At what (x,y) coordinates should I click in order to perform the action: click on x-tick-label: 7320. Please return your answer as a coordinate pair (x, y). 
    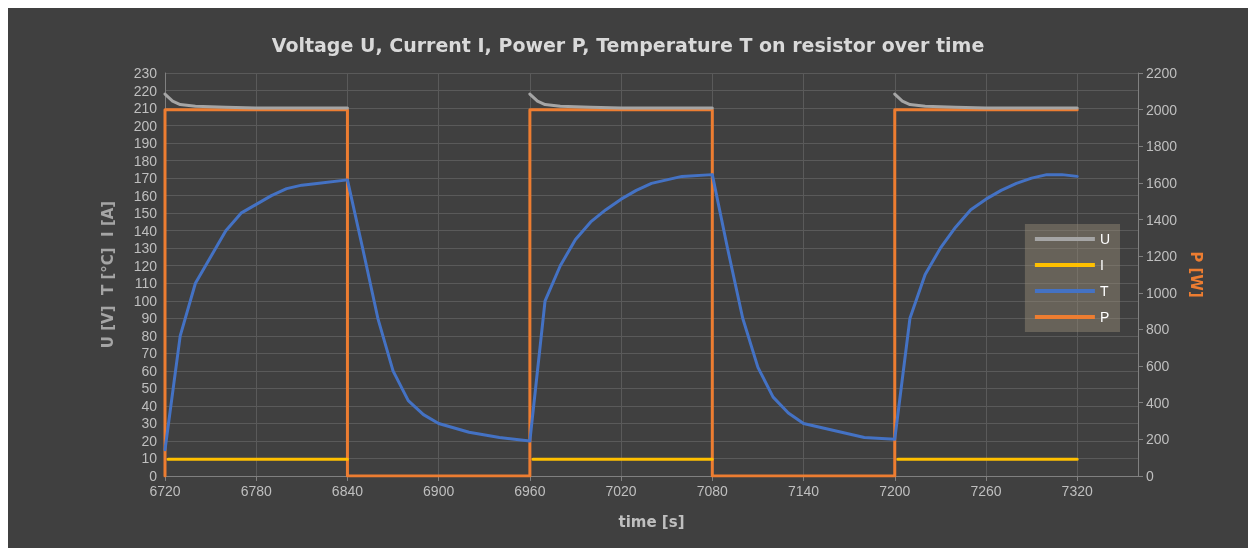
    Looking at the image, I should click on (1077, 491).